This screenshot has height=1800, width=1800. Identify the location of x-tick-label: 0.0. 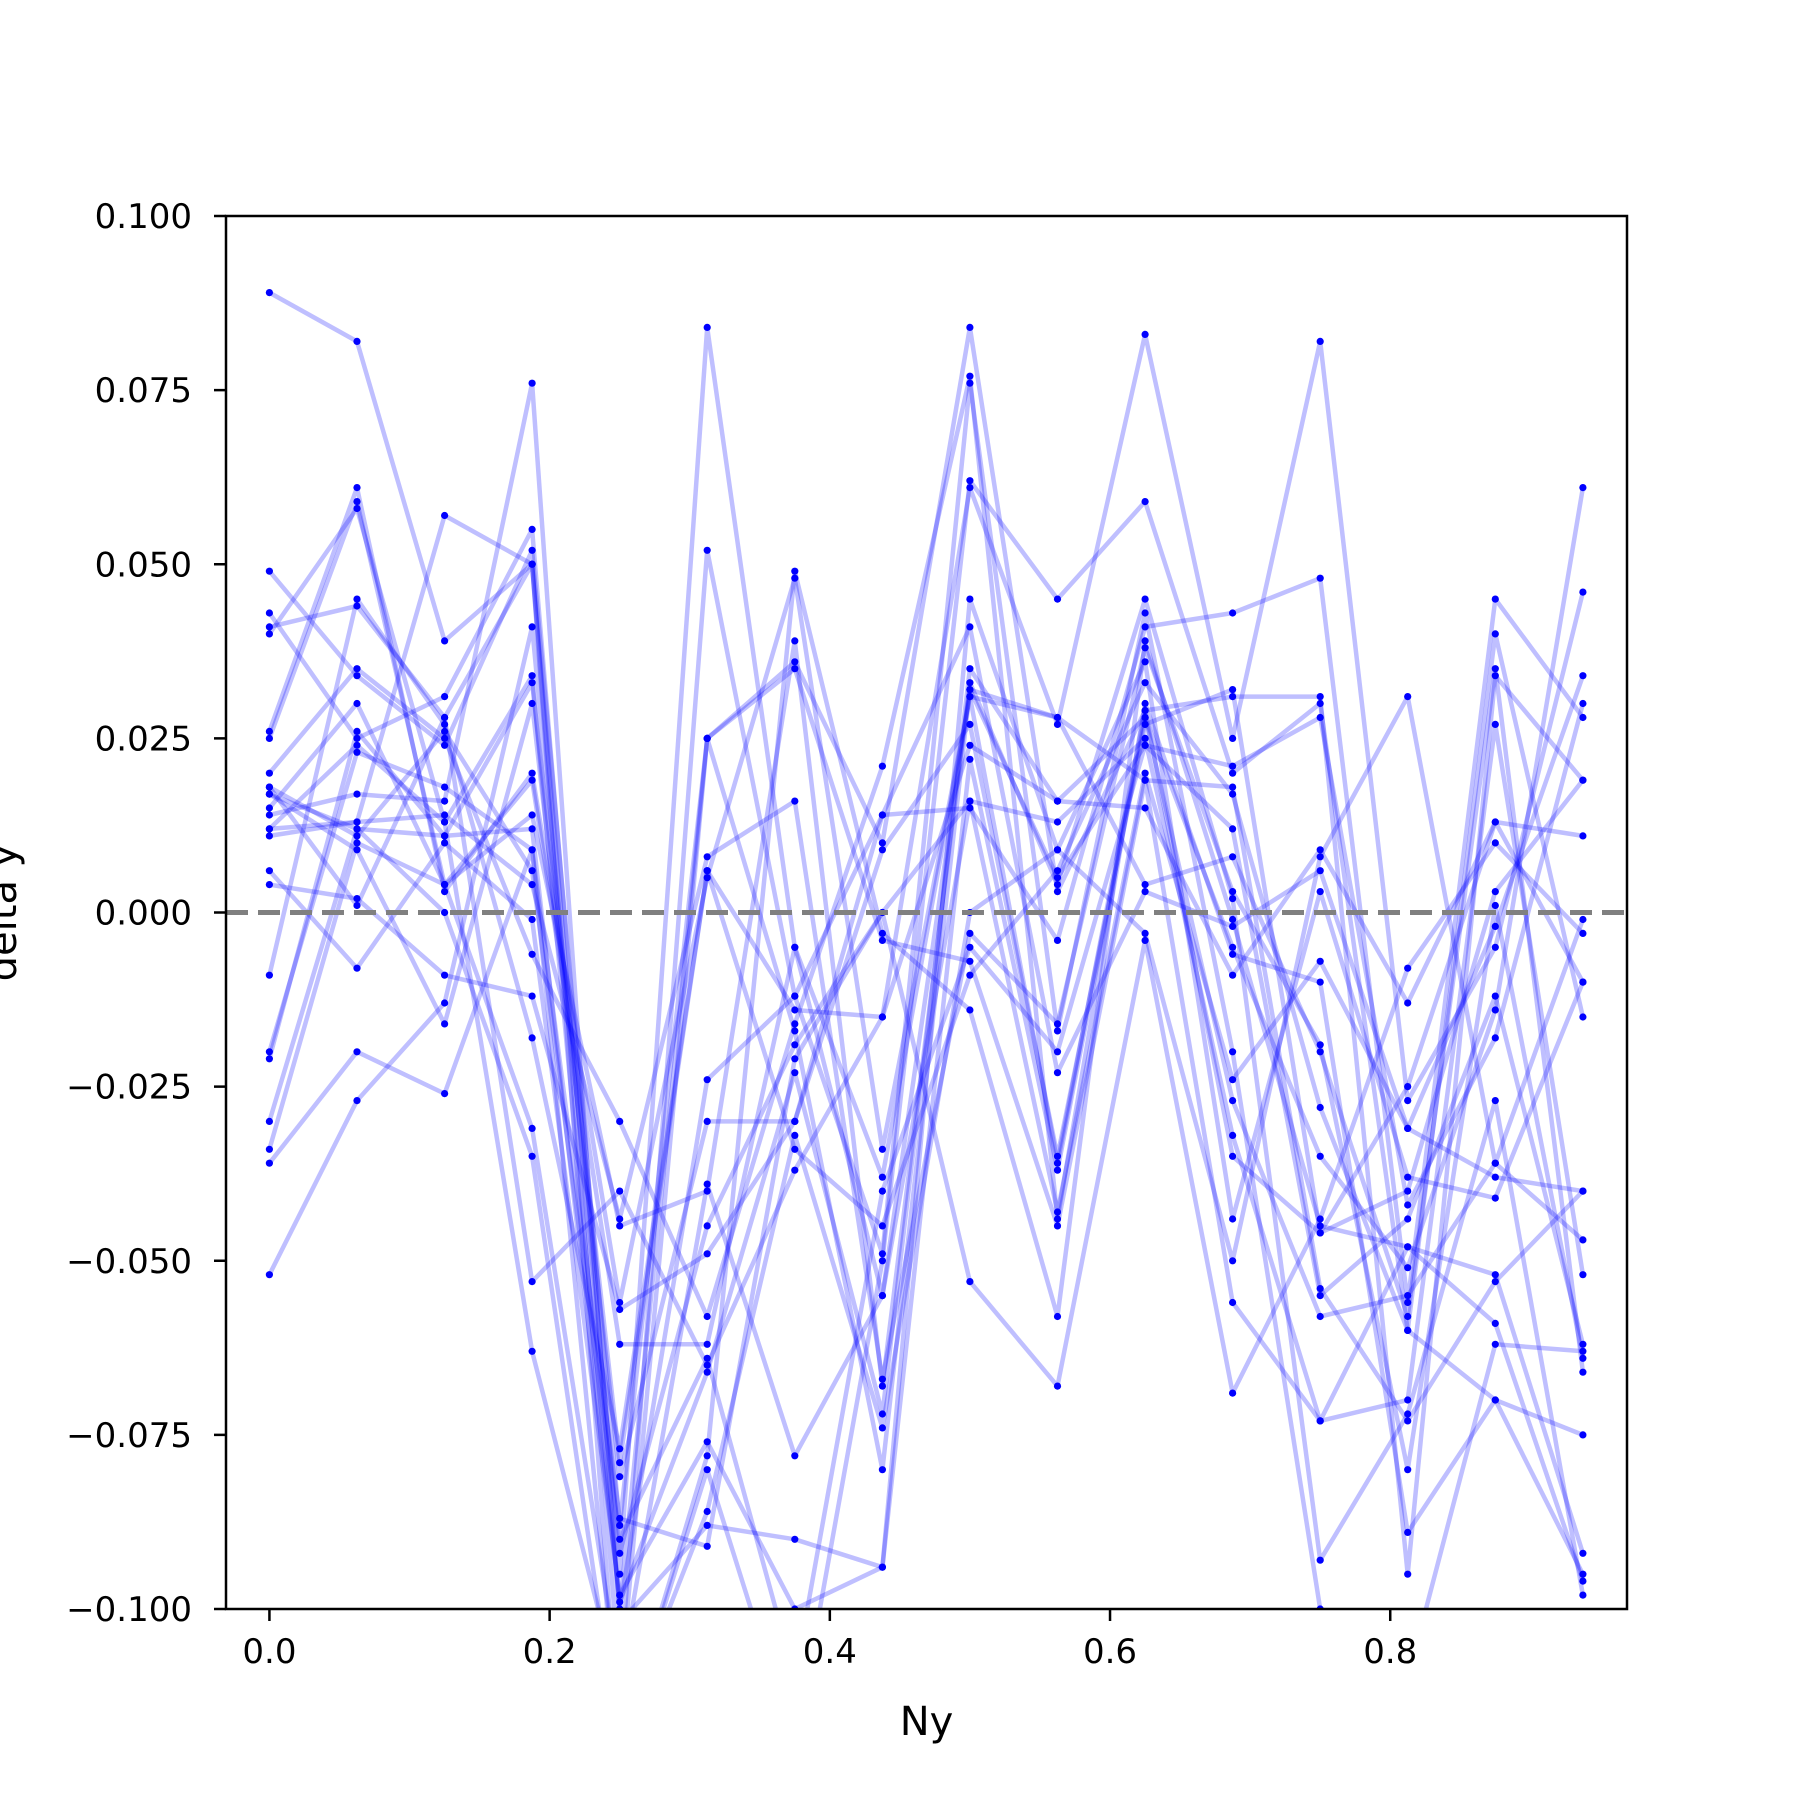
(269, 1652).